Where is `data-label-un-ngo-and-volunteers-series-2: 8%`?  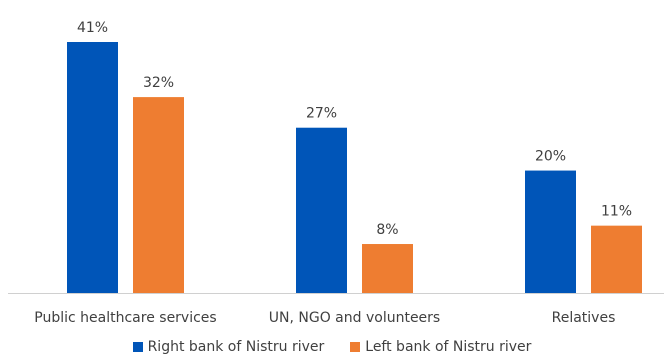 data-label-un-ngo-and-volunteers-series-2: 8% is located at coordinates (387, 230).